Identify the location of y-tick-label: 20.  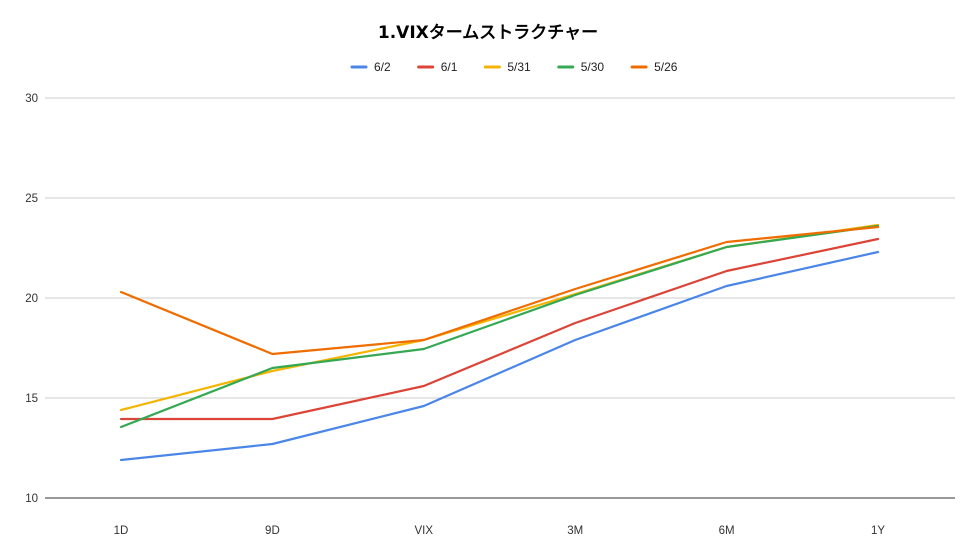
(31, 299).